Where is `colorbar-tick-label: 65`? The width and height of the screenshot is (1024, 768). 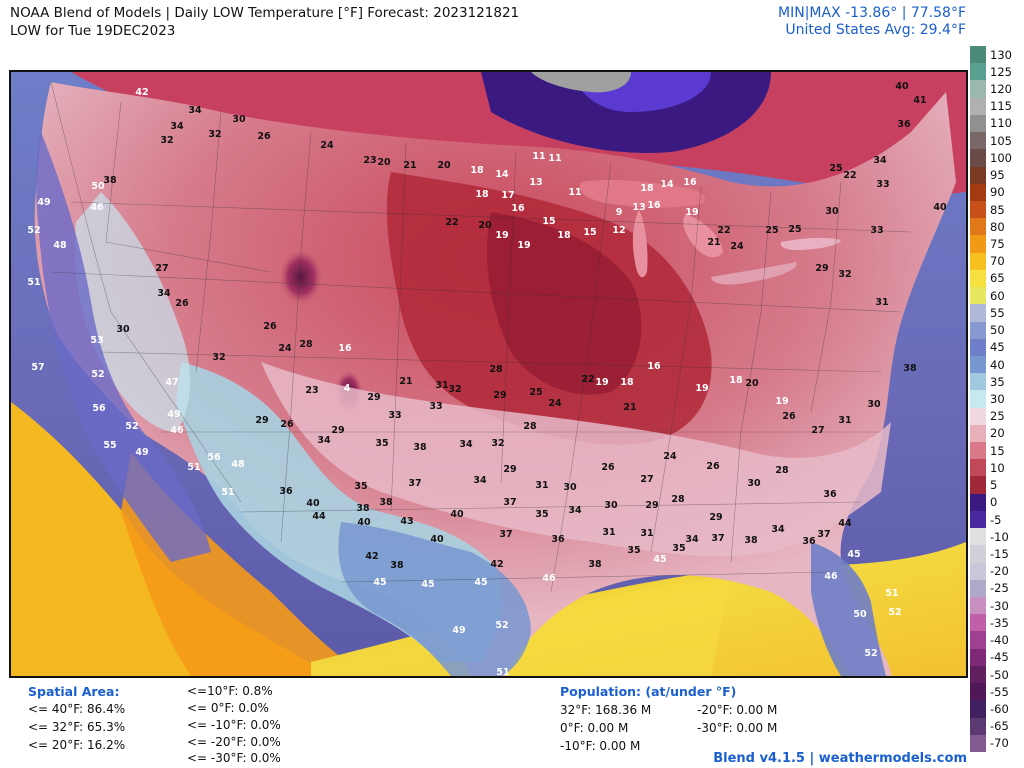
colorbar-tick-label: 65 is located at coordinates (997, 278).